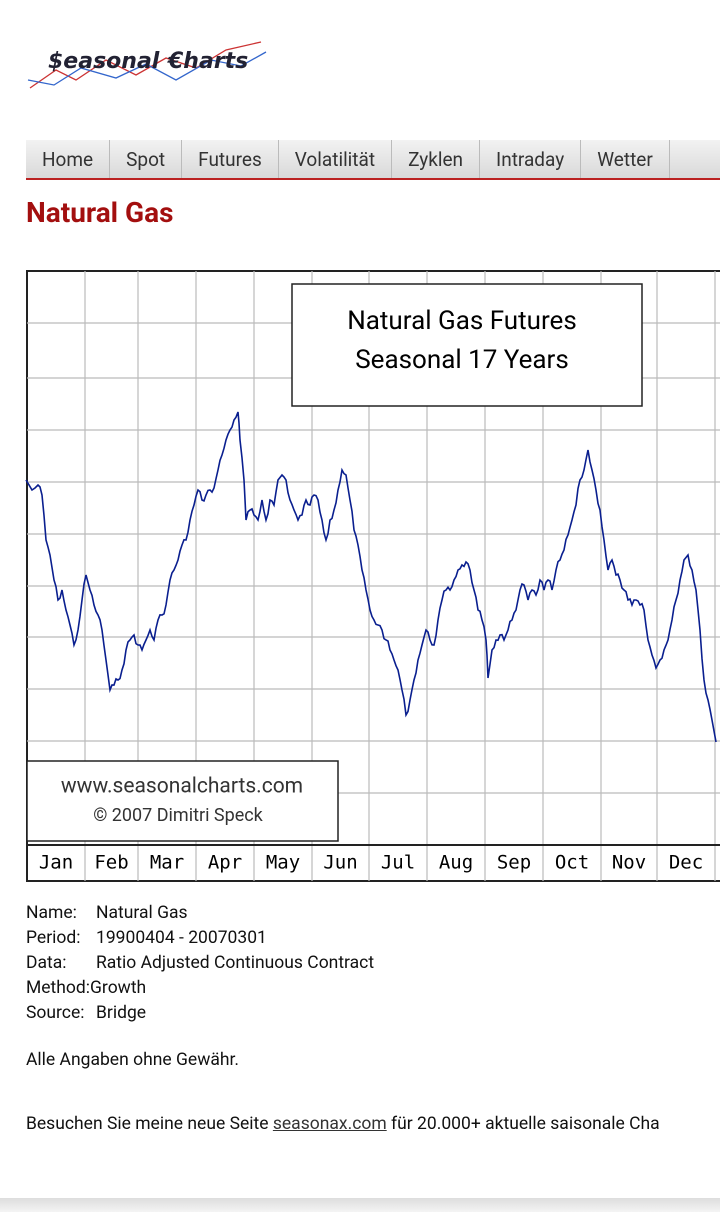 This screenshot has width=720, height=1212. Describe the element at coordinates (58, 988) in the screenshot. I see `info-label: Method:` at that location.